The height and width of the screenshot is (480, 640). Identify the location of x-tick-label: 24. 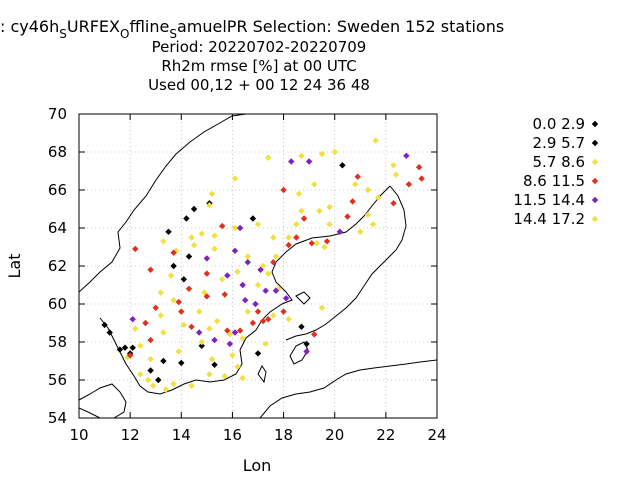
(436, 435).